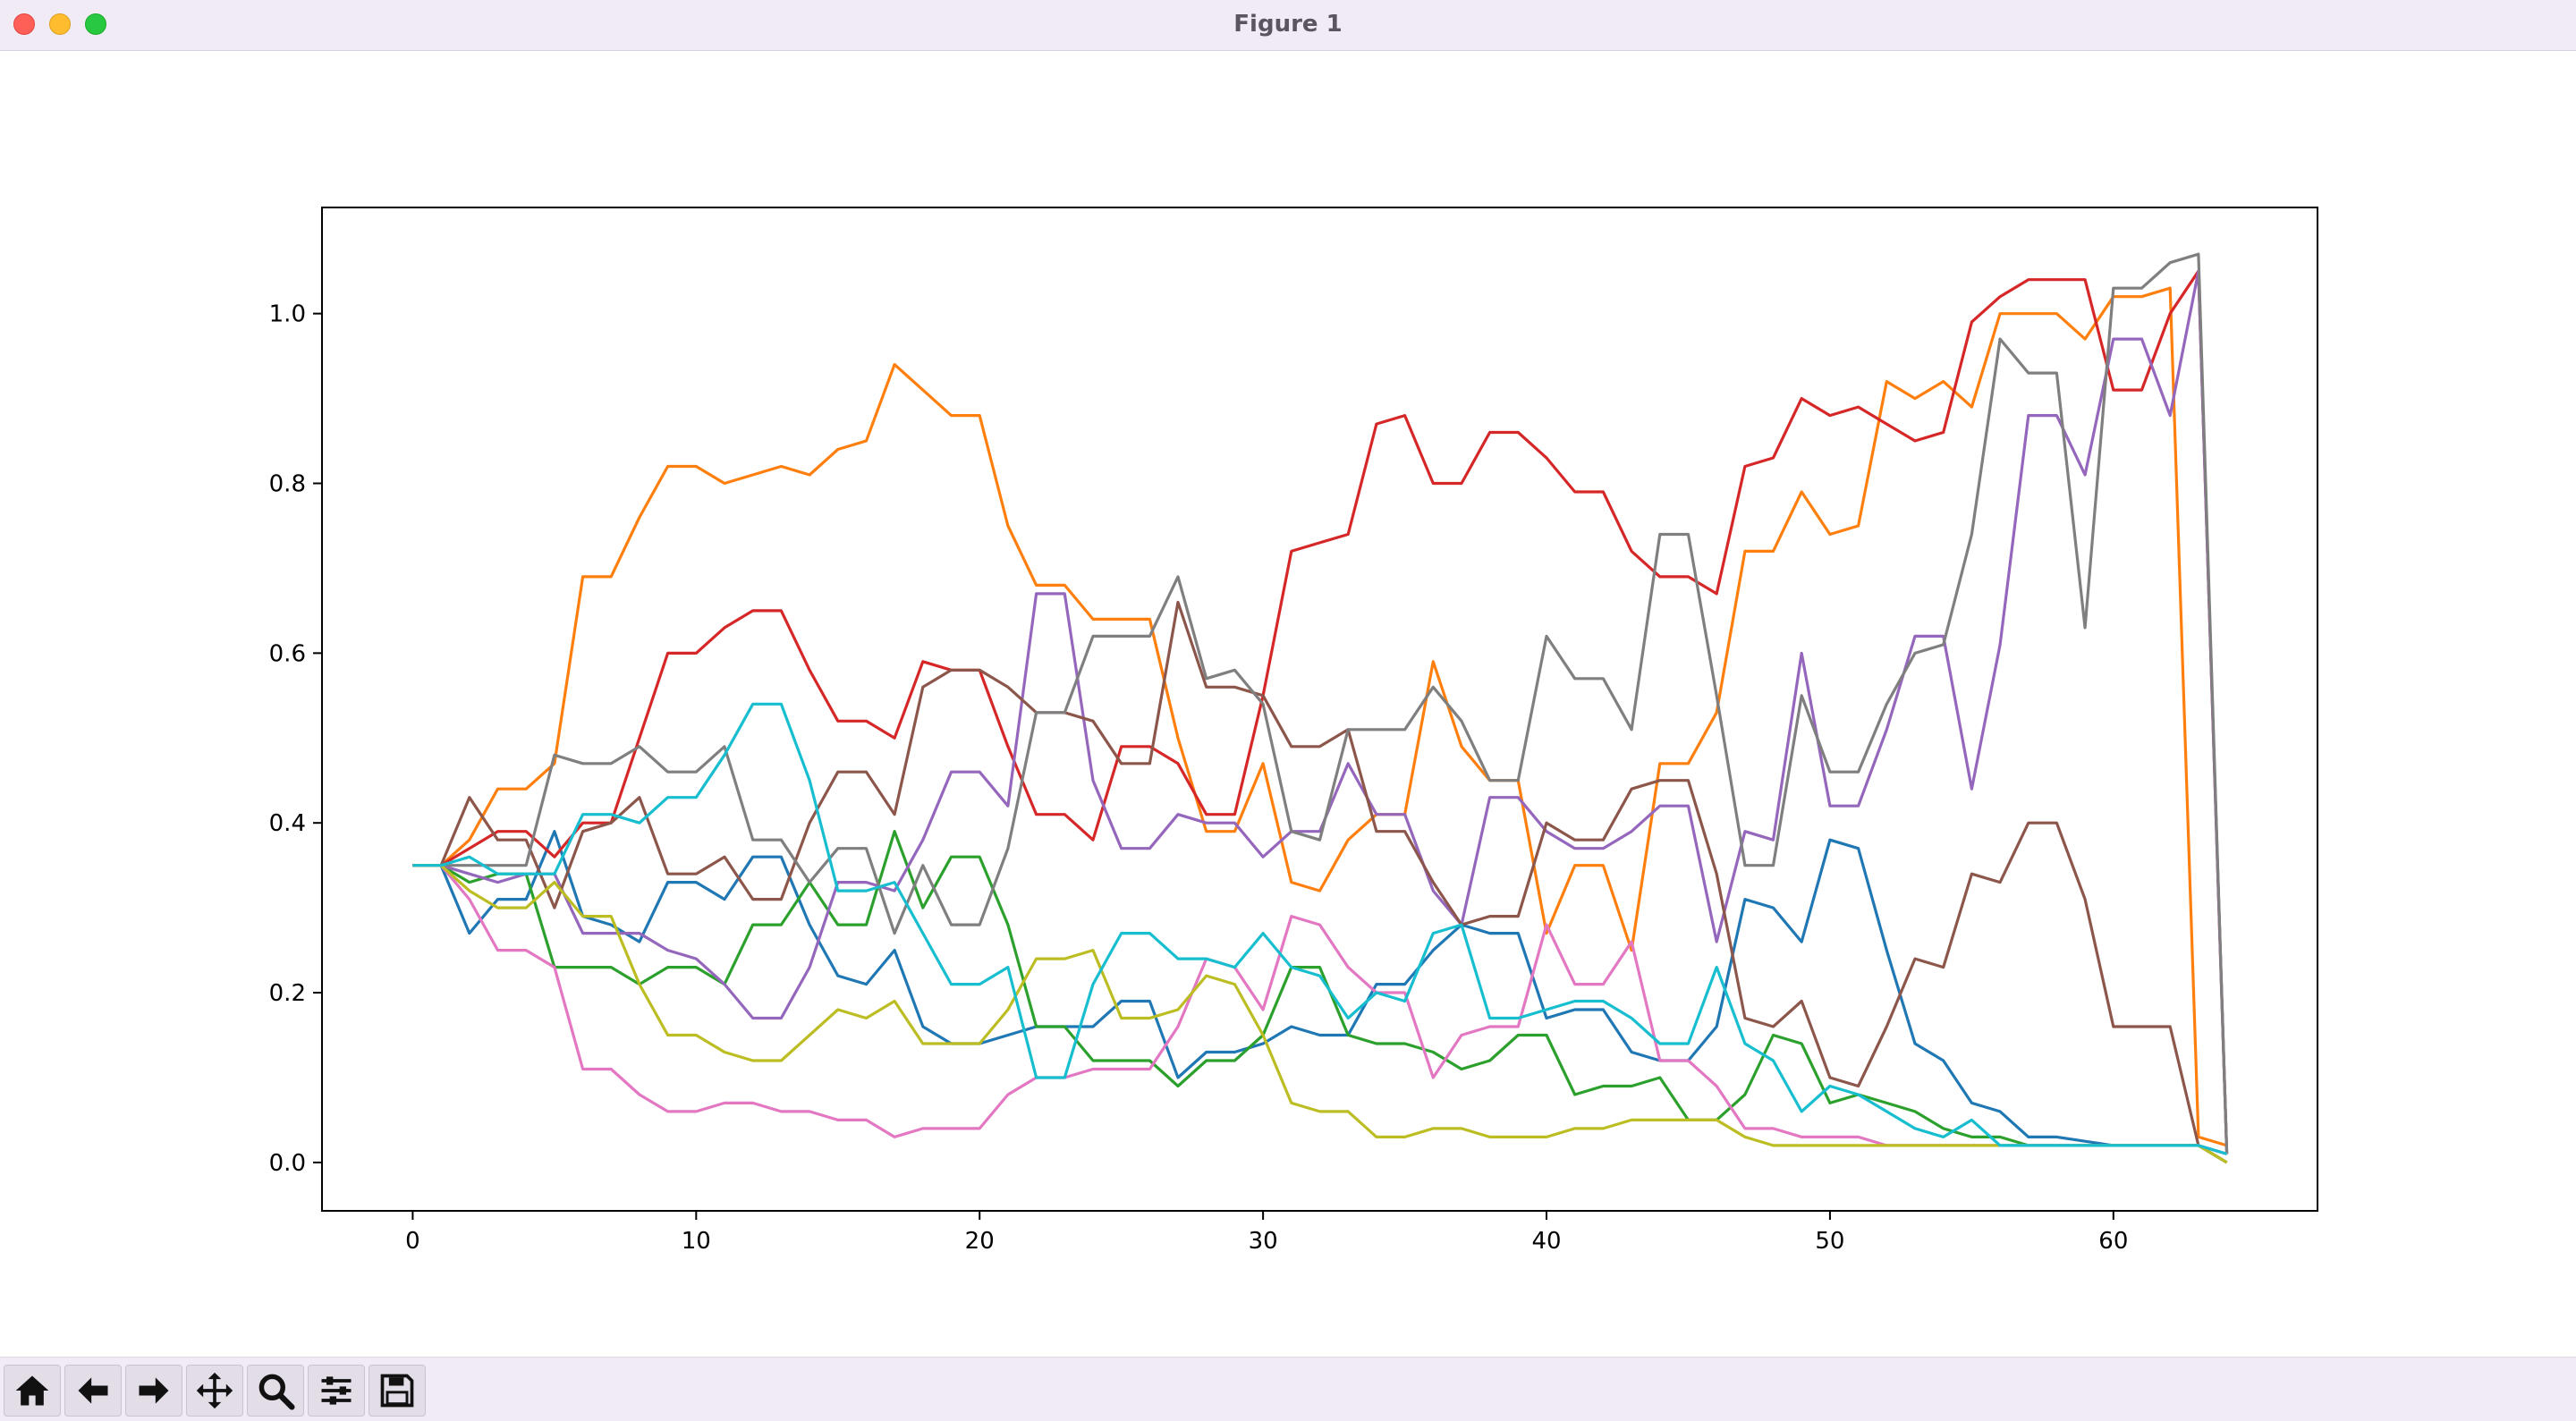  I want to click on floppy-disk-icon, so click(397, 1391).